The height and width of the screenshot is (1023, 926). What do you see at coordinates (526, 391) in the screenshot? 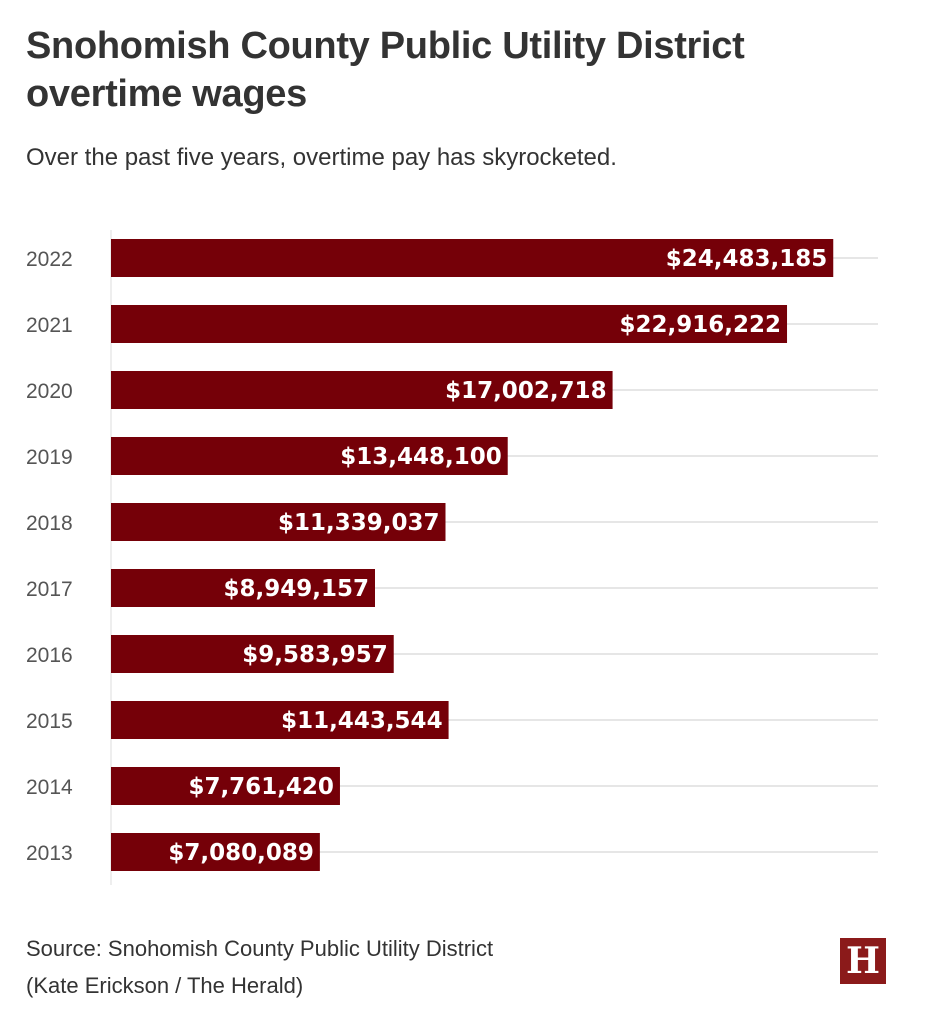
I see `bar-value-label: $17,002,718` at bounding box center [526, 391].